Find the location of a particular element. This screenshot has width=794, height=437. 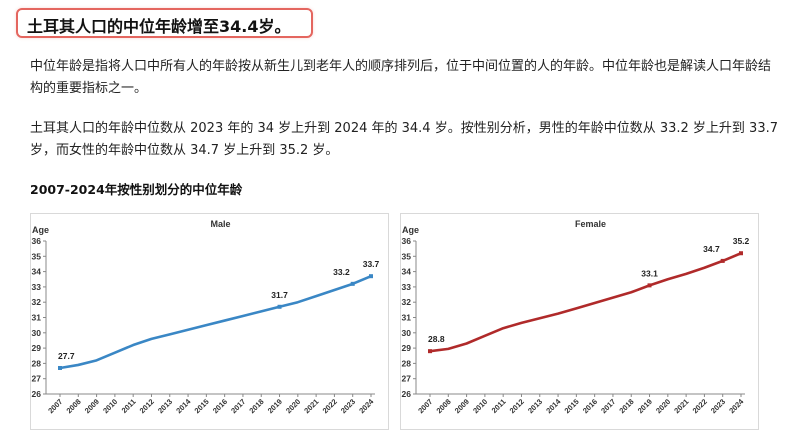

data-label: 33.7 is located at coordinates (371, 264).